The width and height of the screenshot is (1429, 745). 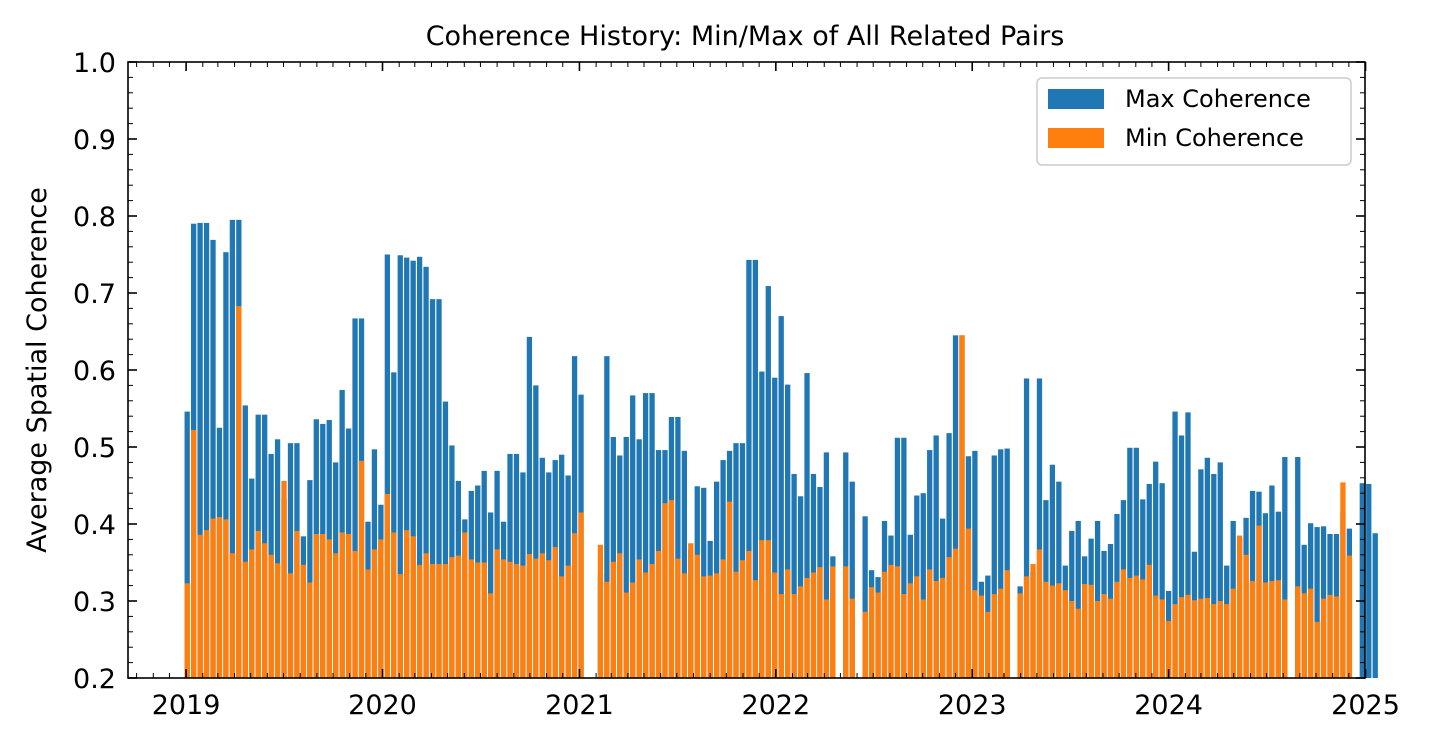 What do you see at coordinates (1168, 705) in the screenshot?
I see `x-tick-label: 2024` at bounding box center [1168, 705].